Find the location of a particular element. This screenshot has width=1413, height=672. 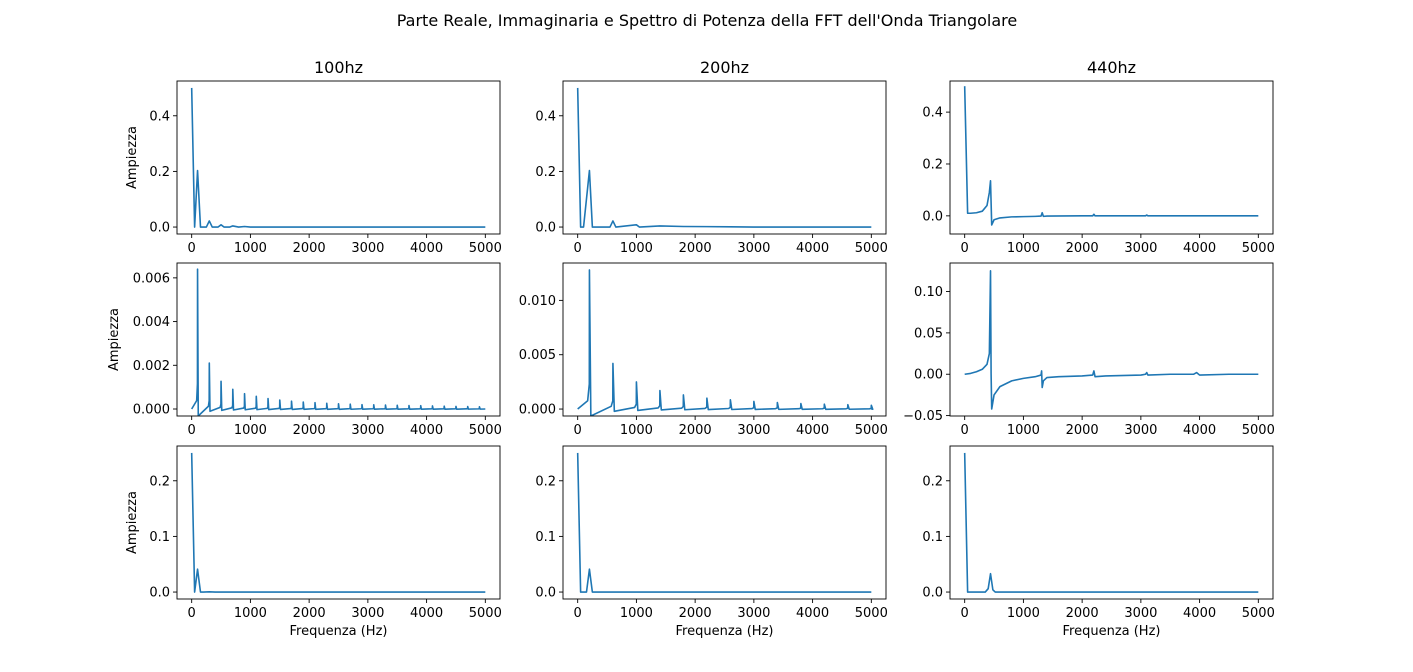

y-tick-label: 0.005 is located at coordinates (537, 355).